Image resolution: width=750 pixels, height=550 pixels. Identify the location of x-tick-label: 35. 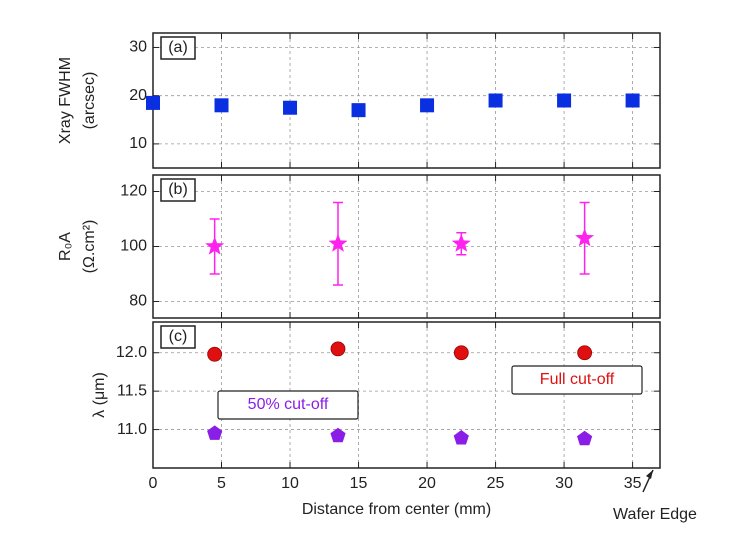
(633, 483).